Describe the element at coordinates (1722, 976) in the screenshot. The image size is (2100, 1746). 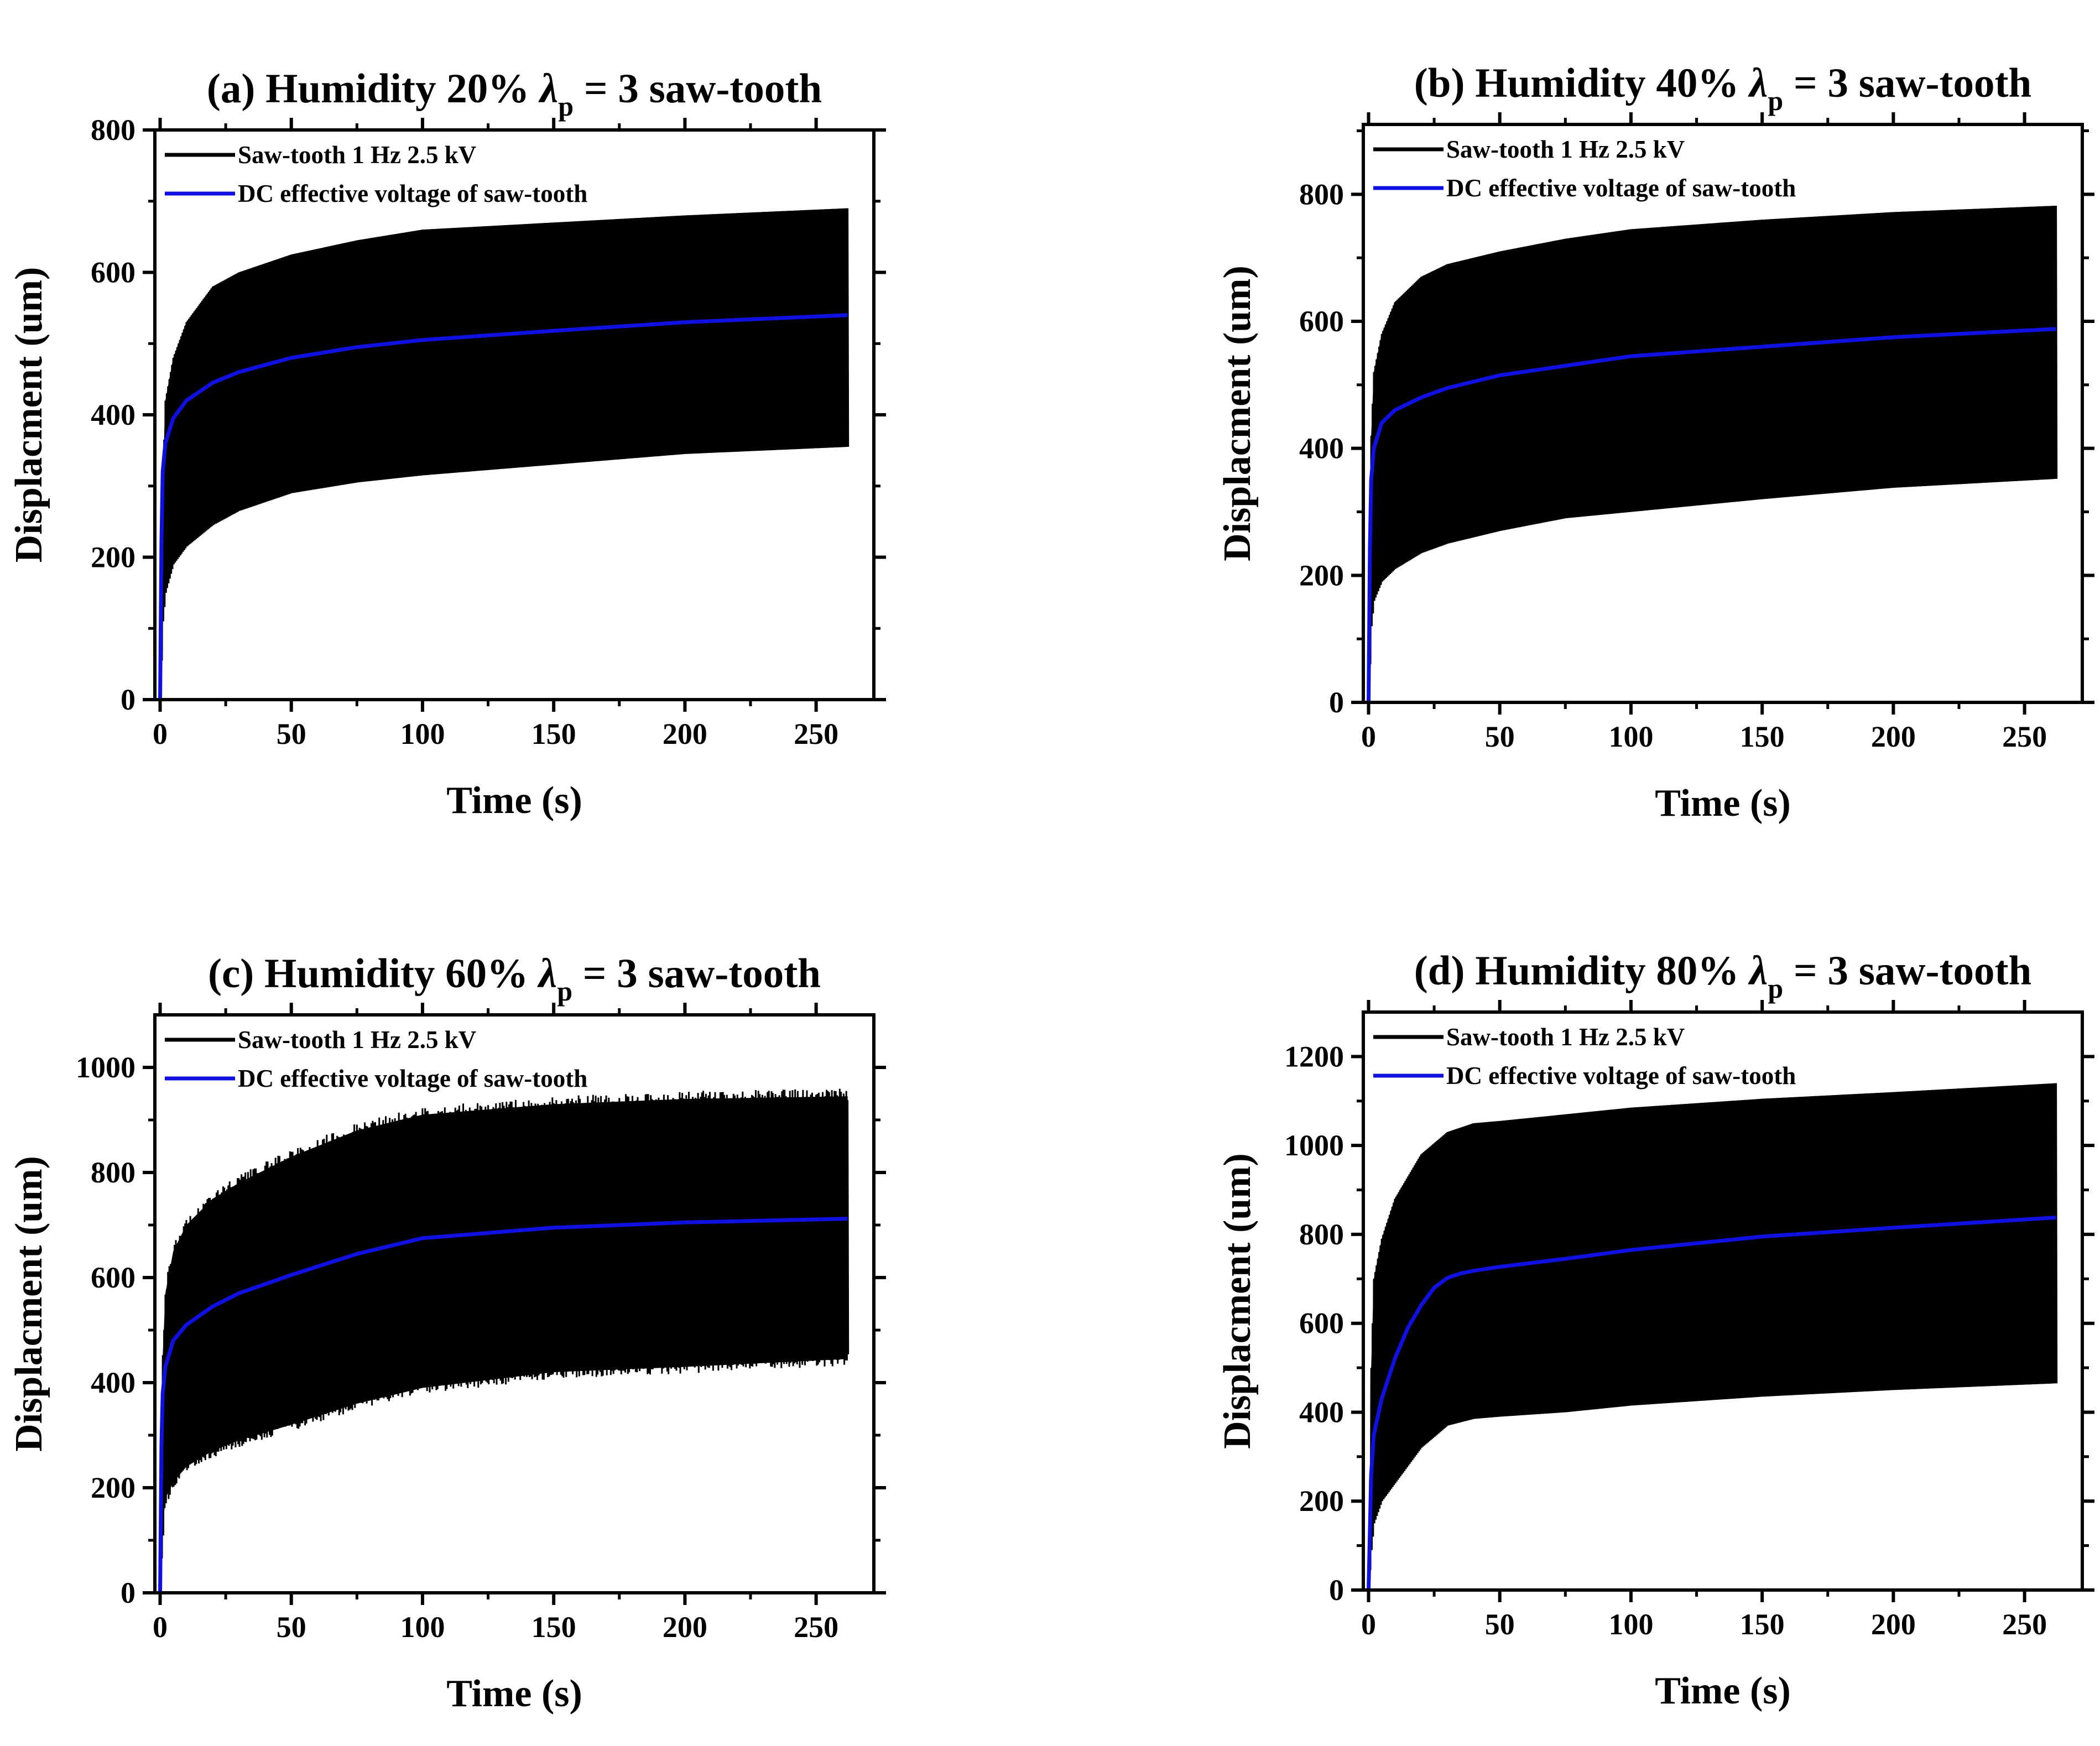
I see `chart-title: (d) Humidity 80% λp = 3 saw-tooth` at that location.